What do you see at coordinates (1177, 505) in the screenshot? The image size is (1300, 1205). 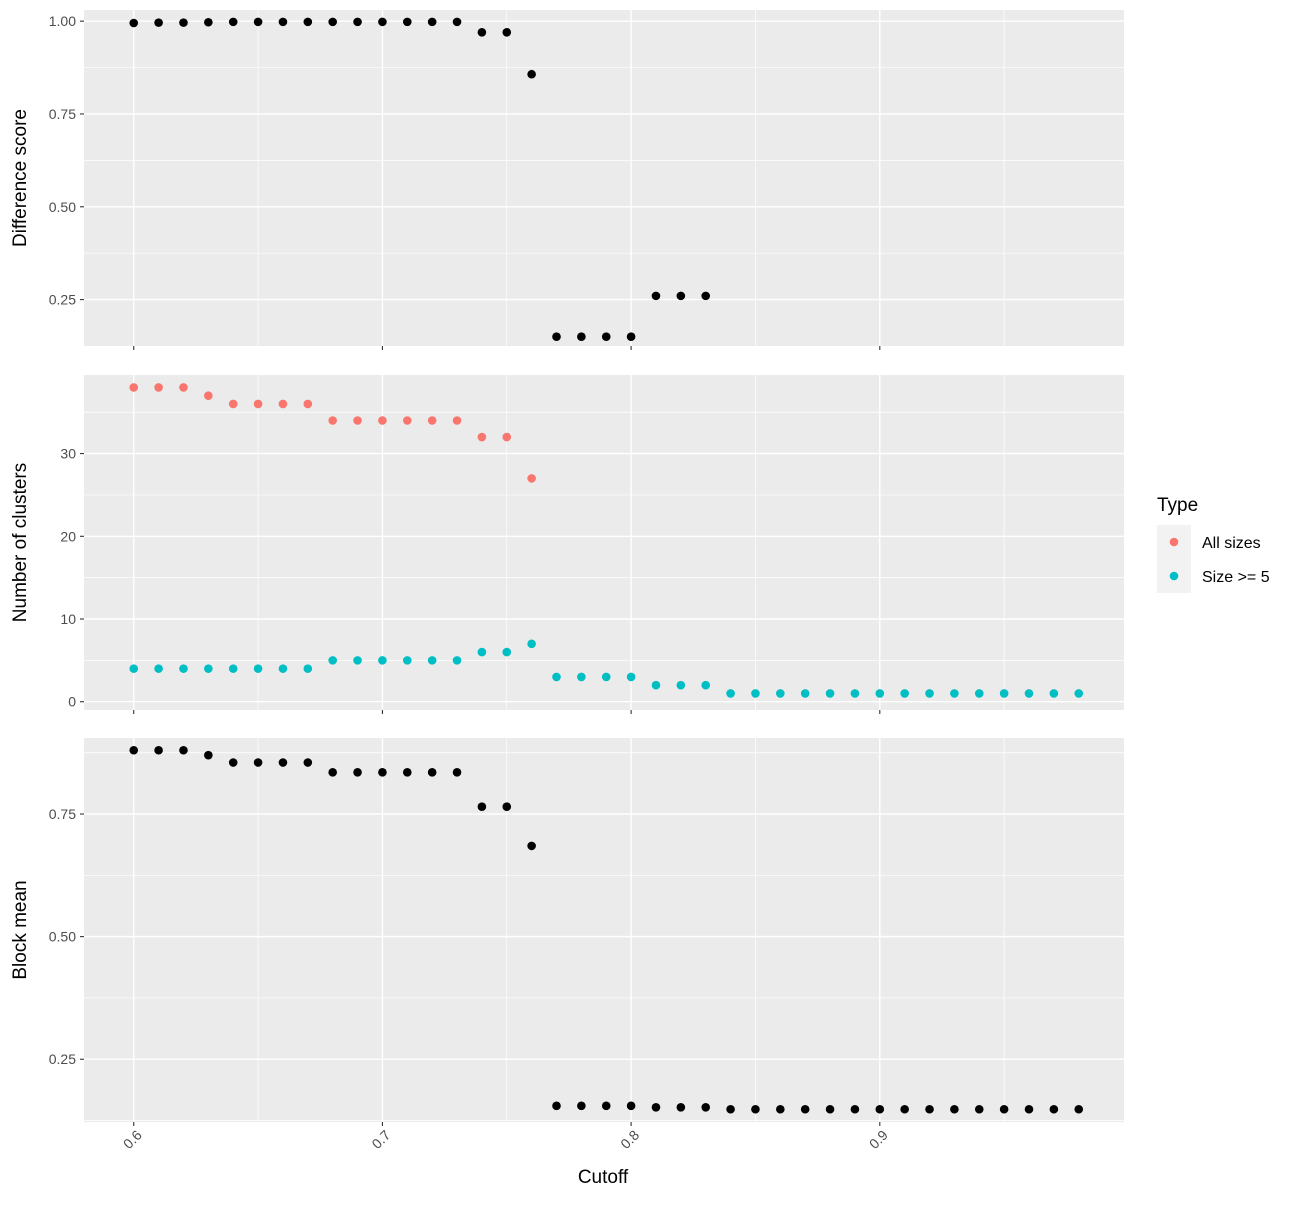 I see `legend-title: Type` at bounding box center [1177, 505].